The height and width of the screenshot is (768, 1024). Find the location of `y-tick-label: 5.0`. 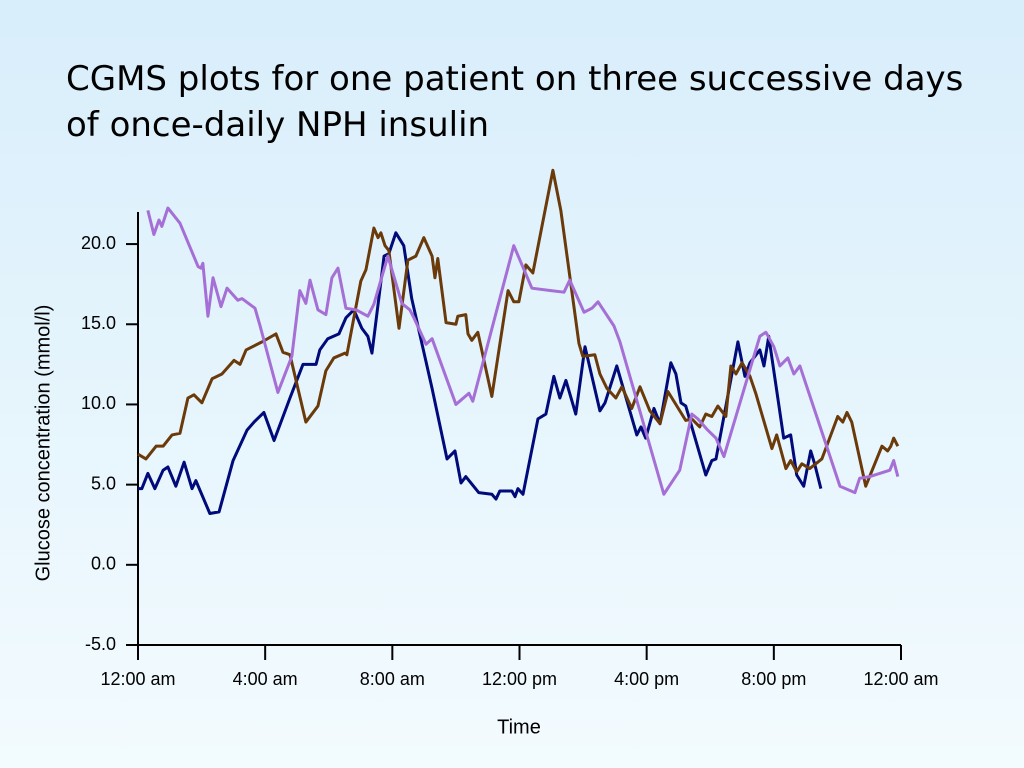

y-tick-label: 5.0 is located at coordinates (103, 483).